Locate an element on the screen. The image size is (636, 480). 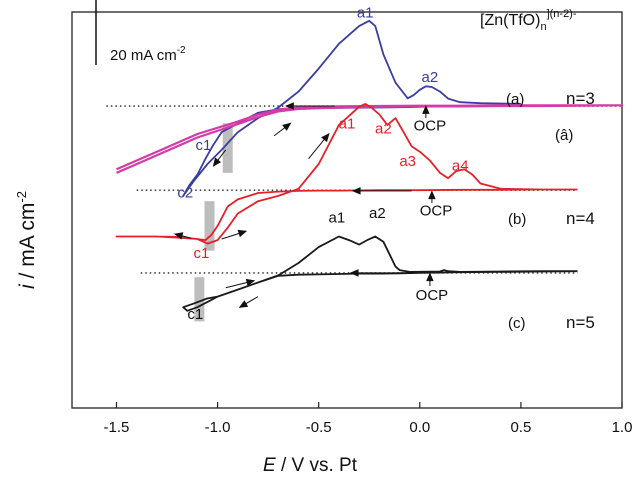
label-n5: n=5 is located at coordinates (580, 322).